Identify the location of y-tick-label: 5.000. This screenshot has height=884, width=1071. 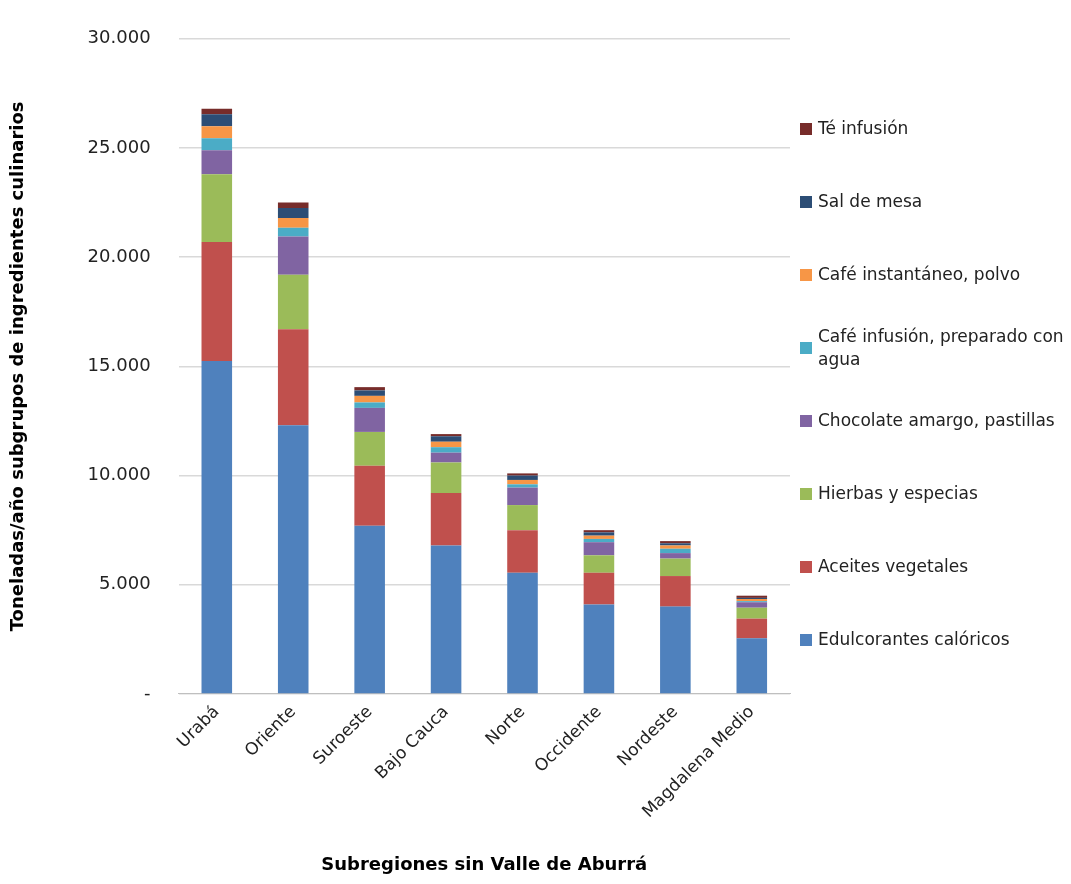
(125, 583).